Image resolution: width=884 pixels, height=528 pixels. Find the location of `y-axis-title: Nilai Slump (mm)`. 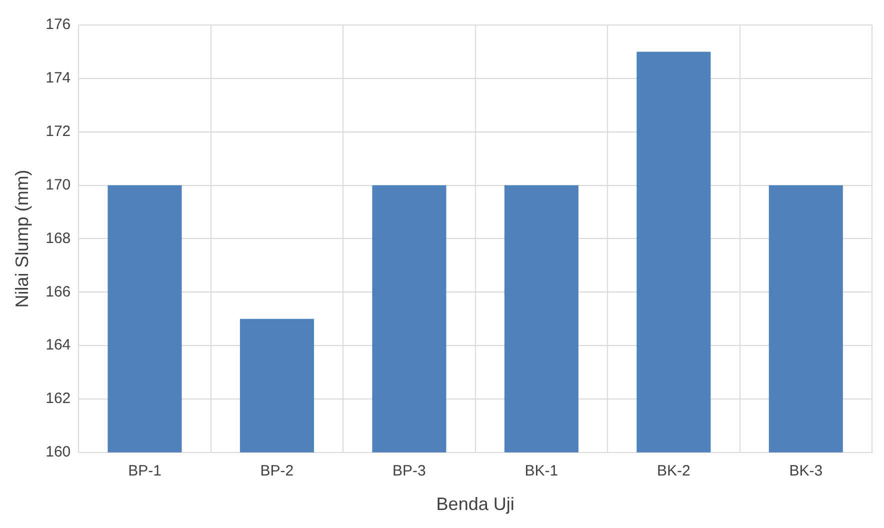

y-axis-title: Nilai Slump (mm) is located at coordinates (22, 239).